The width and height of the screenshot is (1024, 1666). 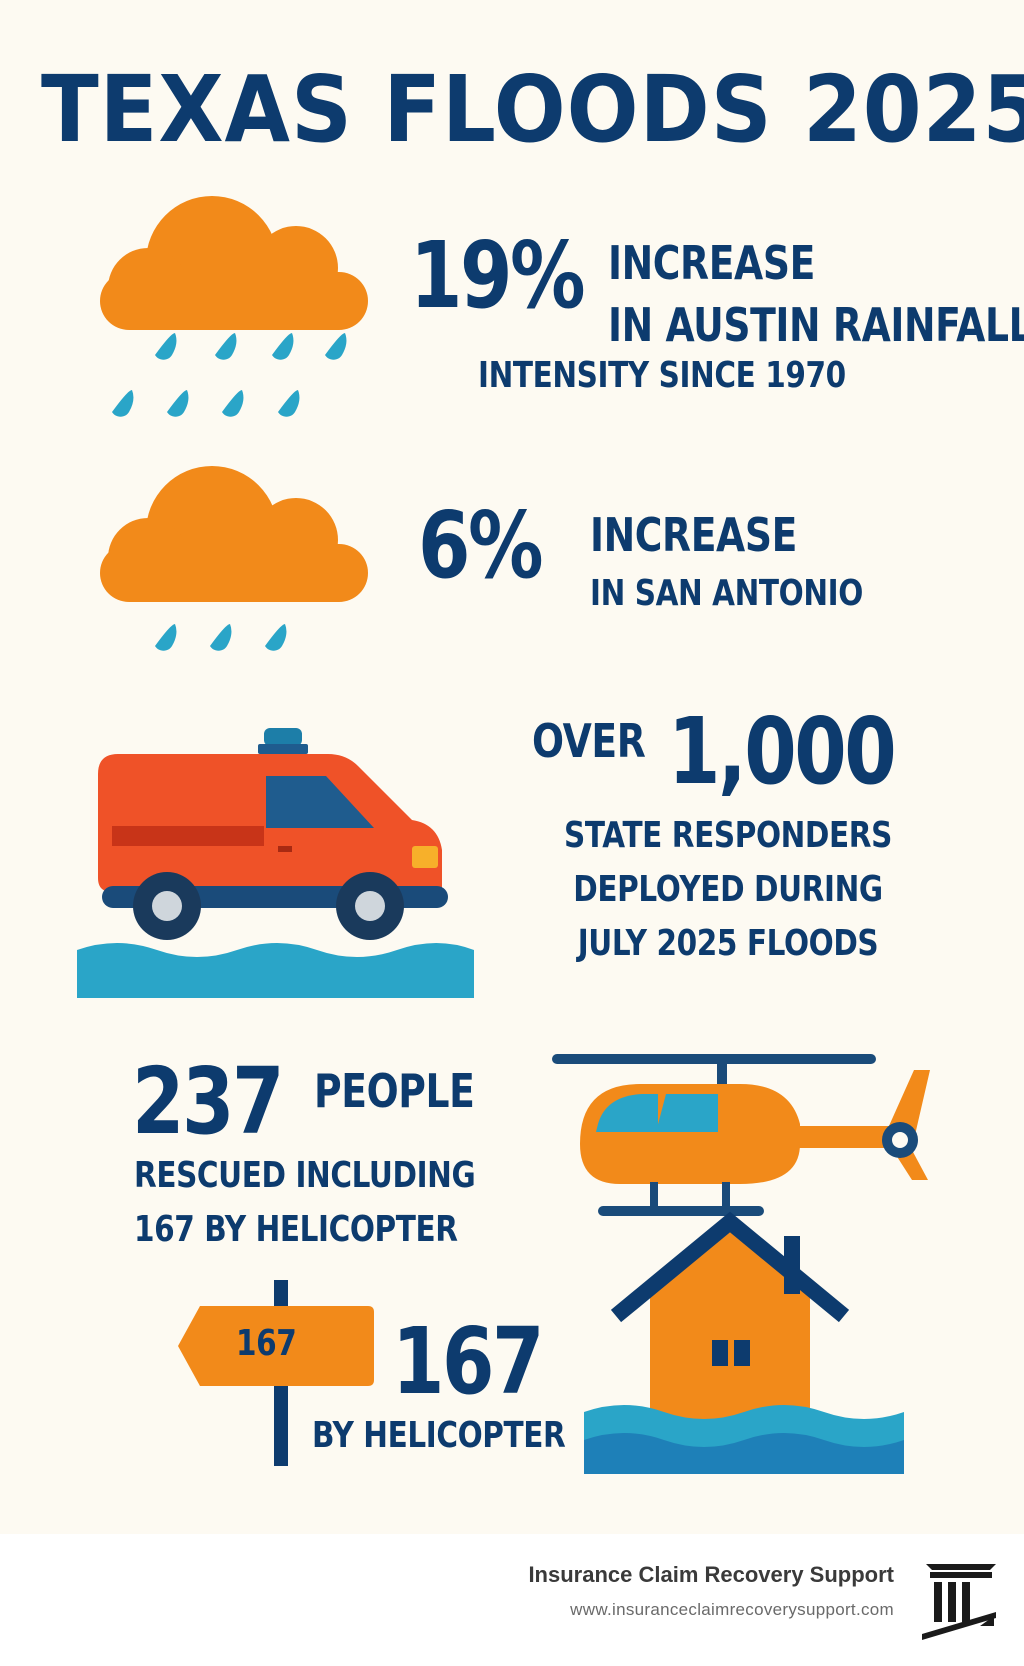 What do you see at coordinates (296, 1229) in the screenshot?
I see `stat-rescued-line3: 167 BY HELICOPTER` at bounding box center [296, 1229].